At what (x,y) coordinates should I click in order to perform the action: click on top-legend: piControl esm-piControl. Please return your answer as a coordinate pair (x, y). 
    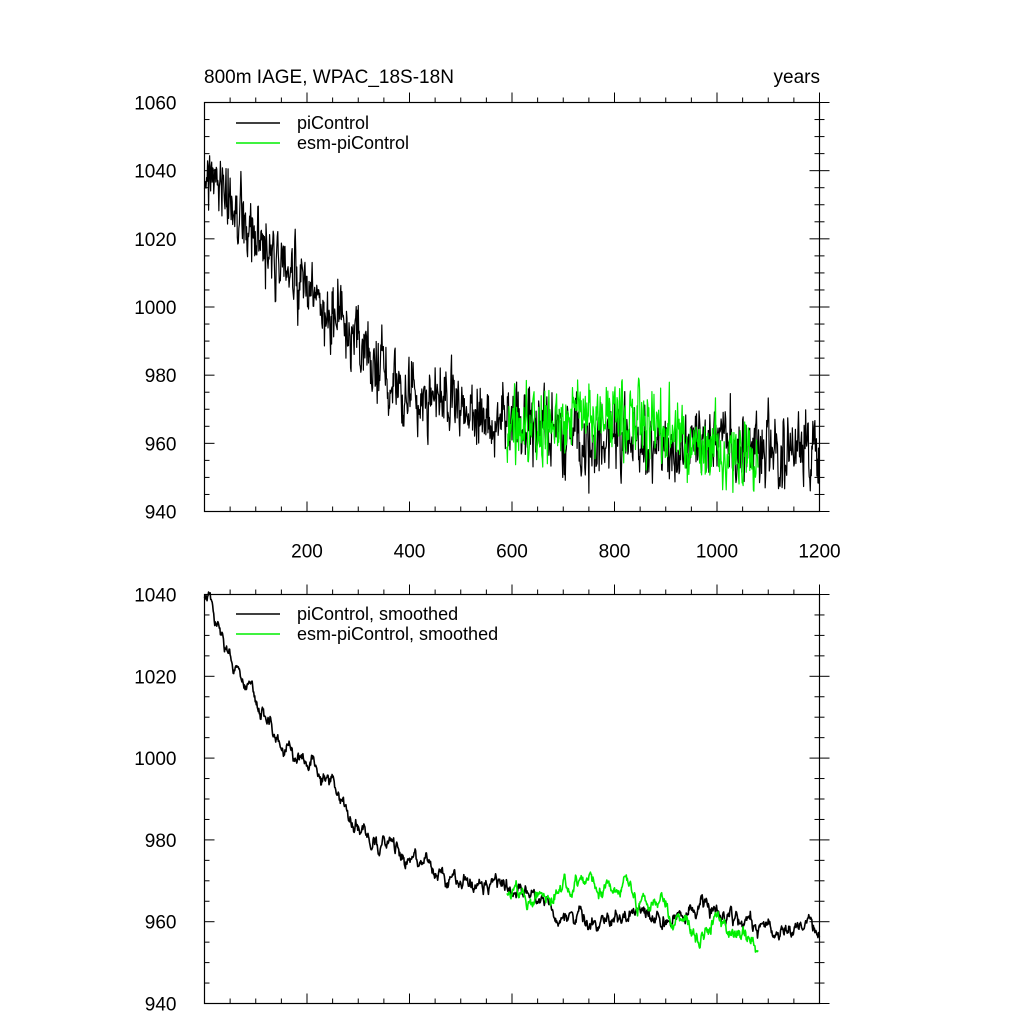
    Looking at the image, I should click on (322, 133).